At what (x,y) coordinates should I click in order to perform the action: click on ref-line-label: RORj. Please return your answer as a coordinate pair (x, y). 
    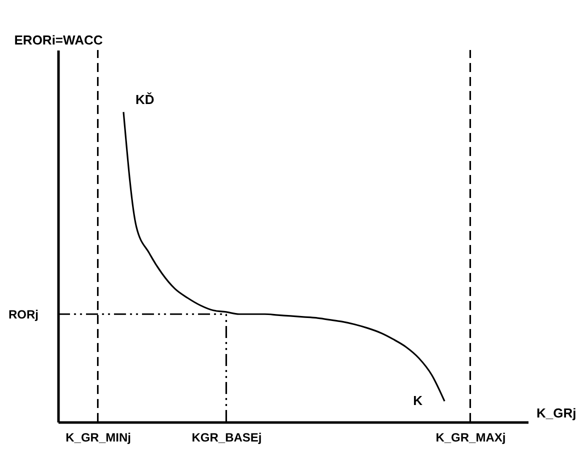
    Looking at the image, I should click on (23, 315).